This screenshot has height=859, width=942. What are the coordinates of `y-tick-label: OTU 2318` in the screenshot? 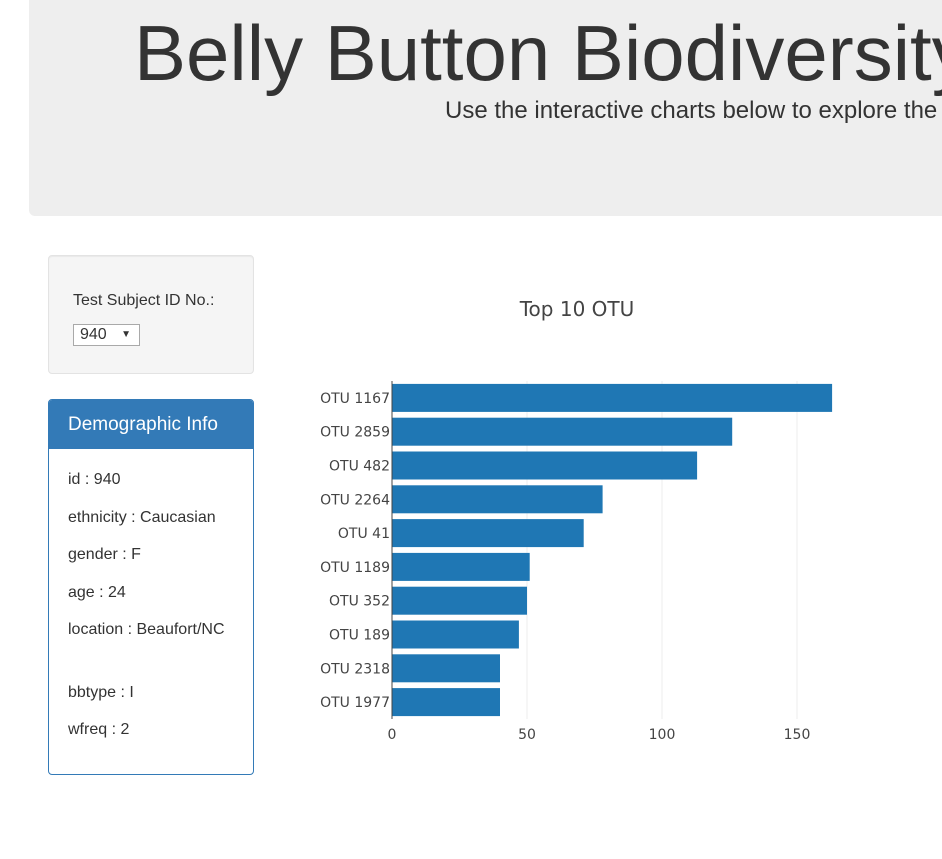 It's located at (355, 669).